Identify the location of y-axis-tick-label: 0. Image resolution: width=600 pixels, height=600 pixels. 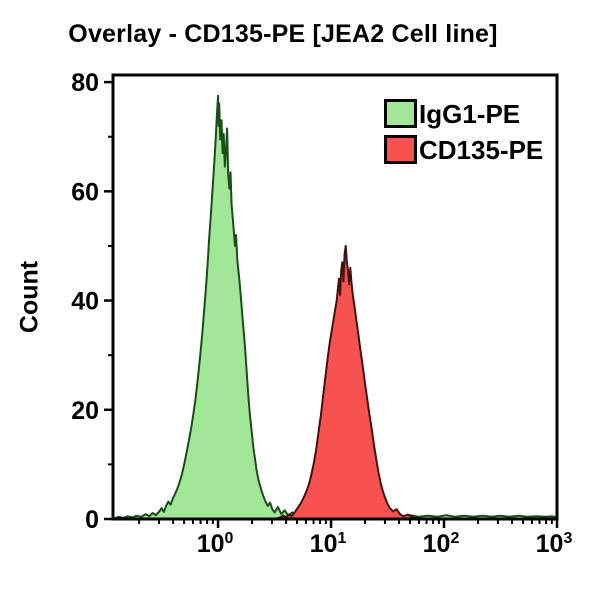
(92, 520).